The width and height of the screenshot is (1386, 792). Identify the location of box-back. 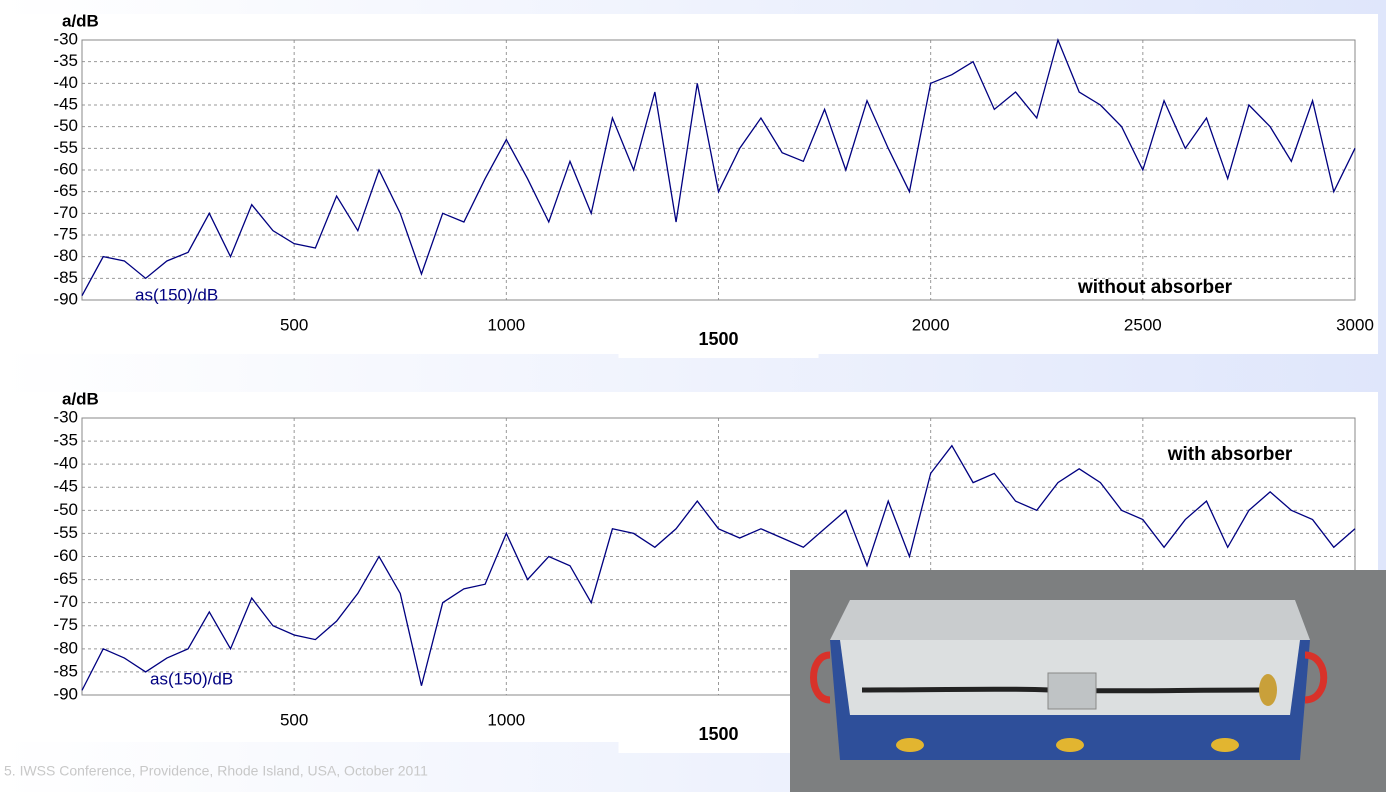
(1070, 620).